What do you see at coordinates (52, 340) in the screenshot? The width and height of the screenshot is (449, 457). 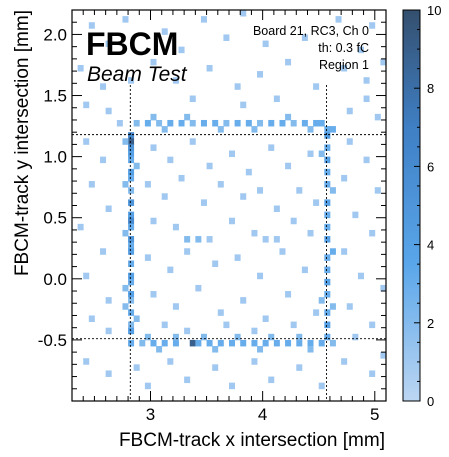 I see `y-tick-label: -0.5` at bounding box center [52, 340].